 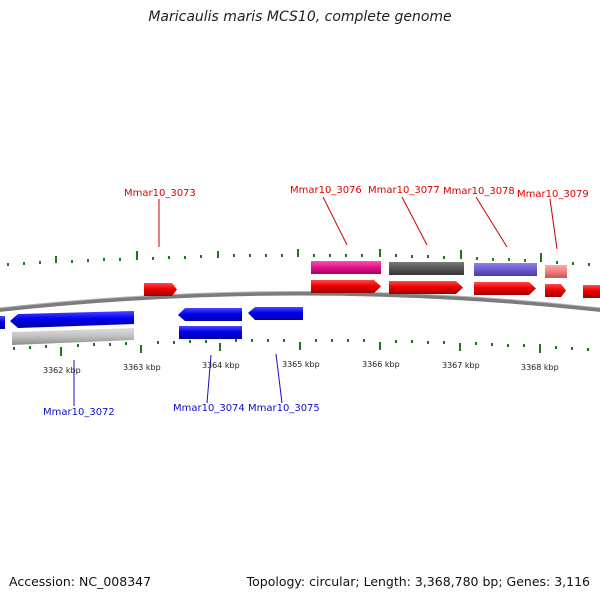 What do you see at coordinates (505, 269) in the screenshot?
I see `feature-purple` at bounding box center [505, 269].